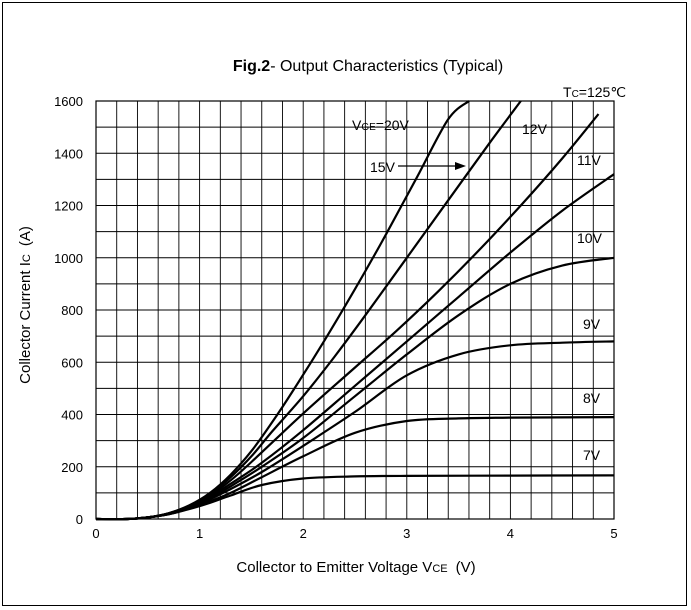  What do you see at coordinates (386, 66) in the screenshot?
I see `chart-title-text: - Output Characteristics (Typical)` at bounding box center [386, 66].